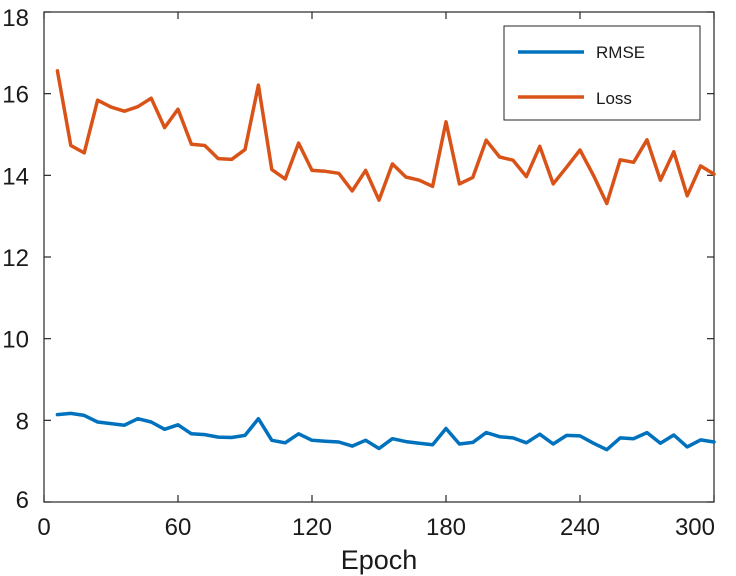 This screenshot has width=736, height=576. What do you see at coordinates (15, 258) in the screenshot?
I see `y-tick-label: 12` at bounding box center [15, 258].